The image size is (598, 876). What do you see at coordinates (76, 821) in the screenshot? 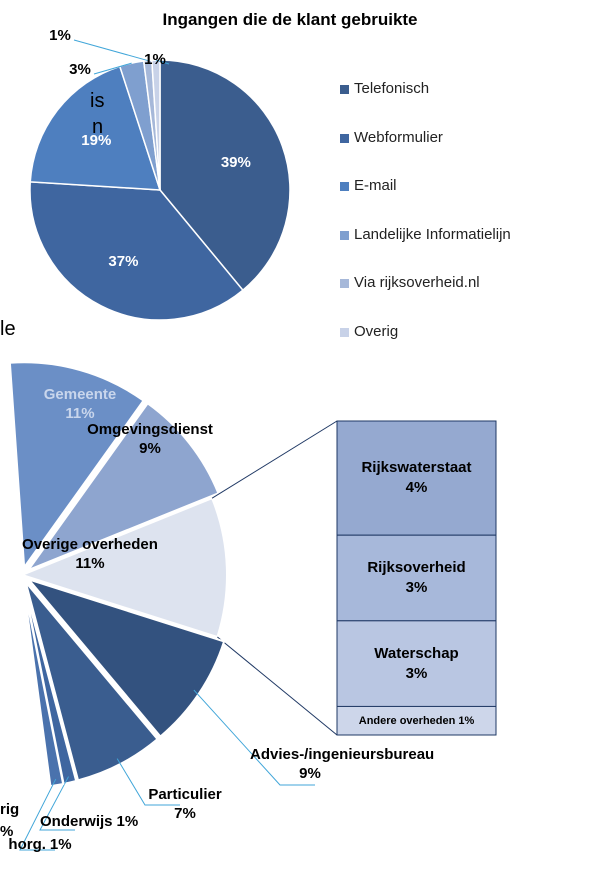
I see `slice-category: Onderwijs` at bounding box center [76, 821].